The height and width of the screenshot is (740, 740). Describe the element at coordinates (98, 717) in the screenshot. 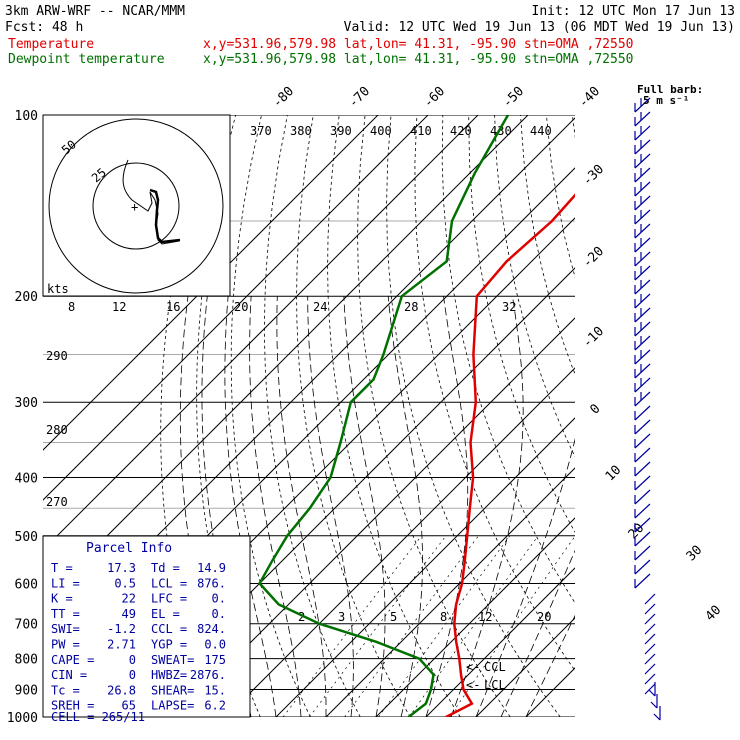

I see `parcel-cell: CELL = 265/11` at that location.